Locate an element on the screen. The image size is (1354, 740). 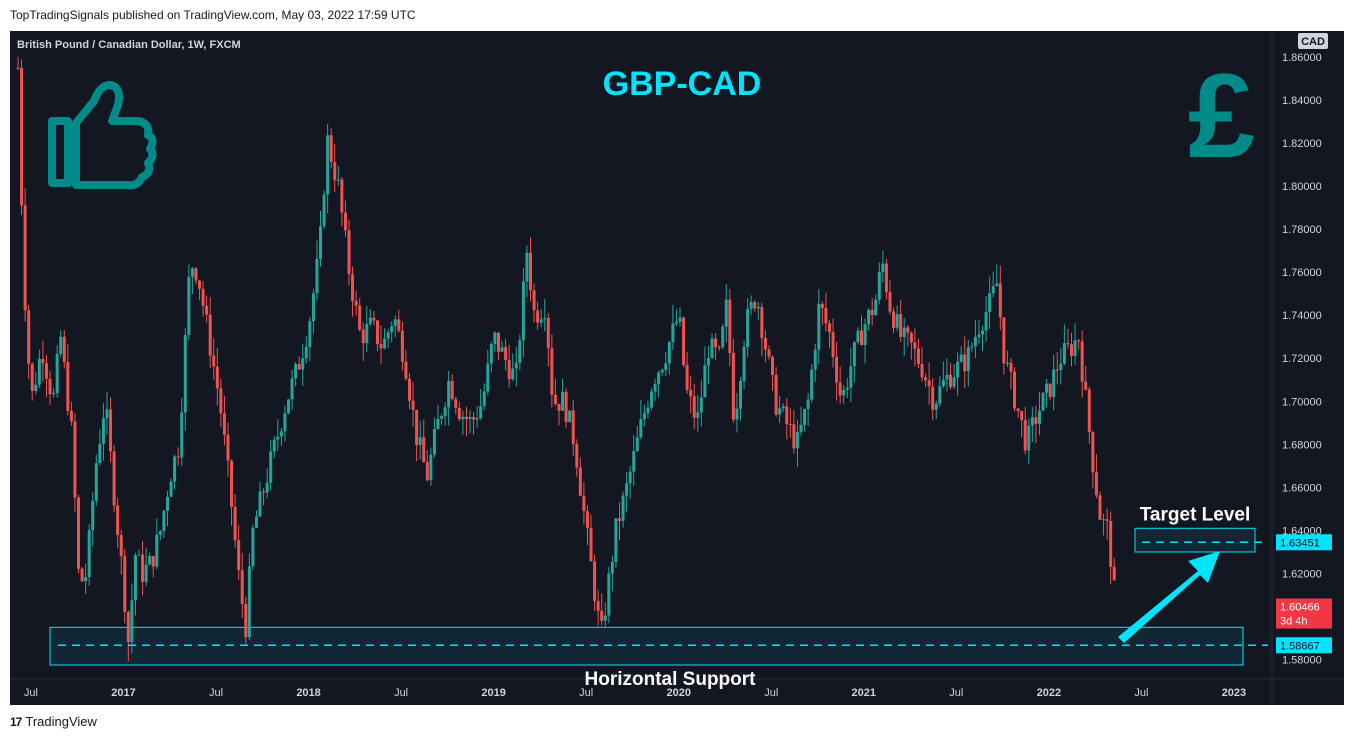
support-zone is located at coordinates (646, 646).